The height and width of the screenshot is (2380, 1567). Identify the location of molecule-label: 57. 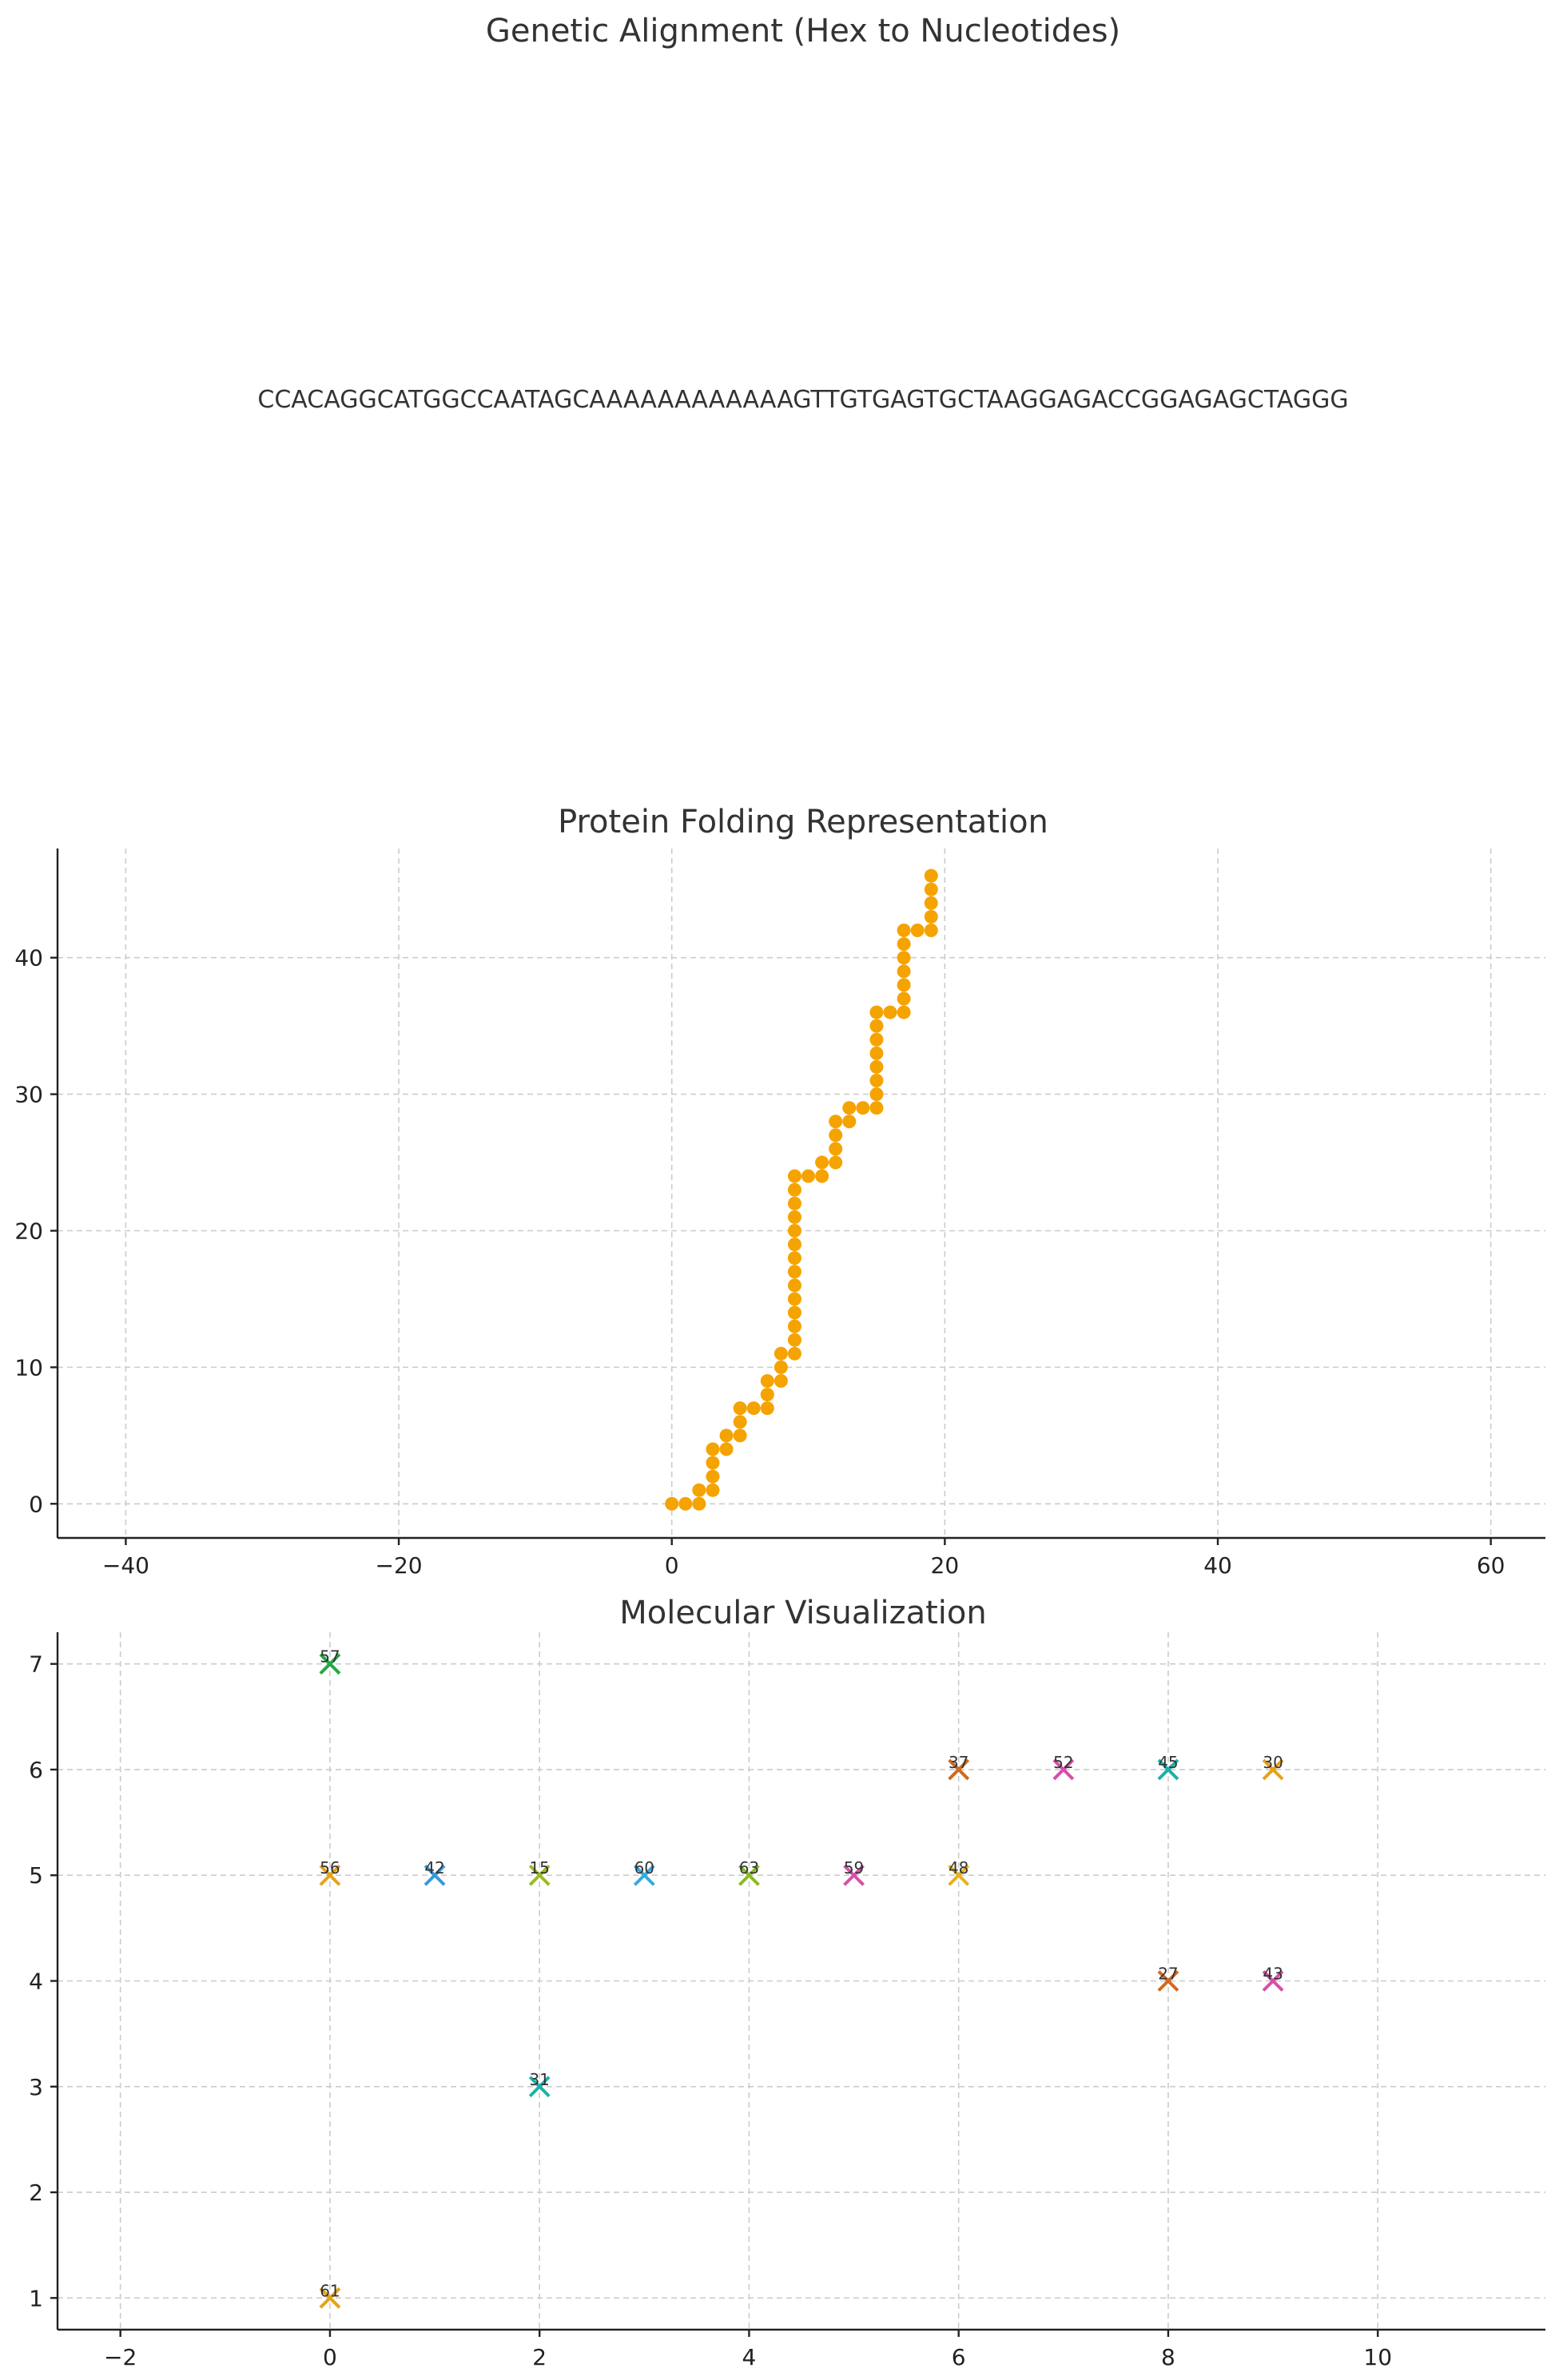
(330, 1657).